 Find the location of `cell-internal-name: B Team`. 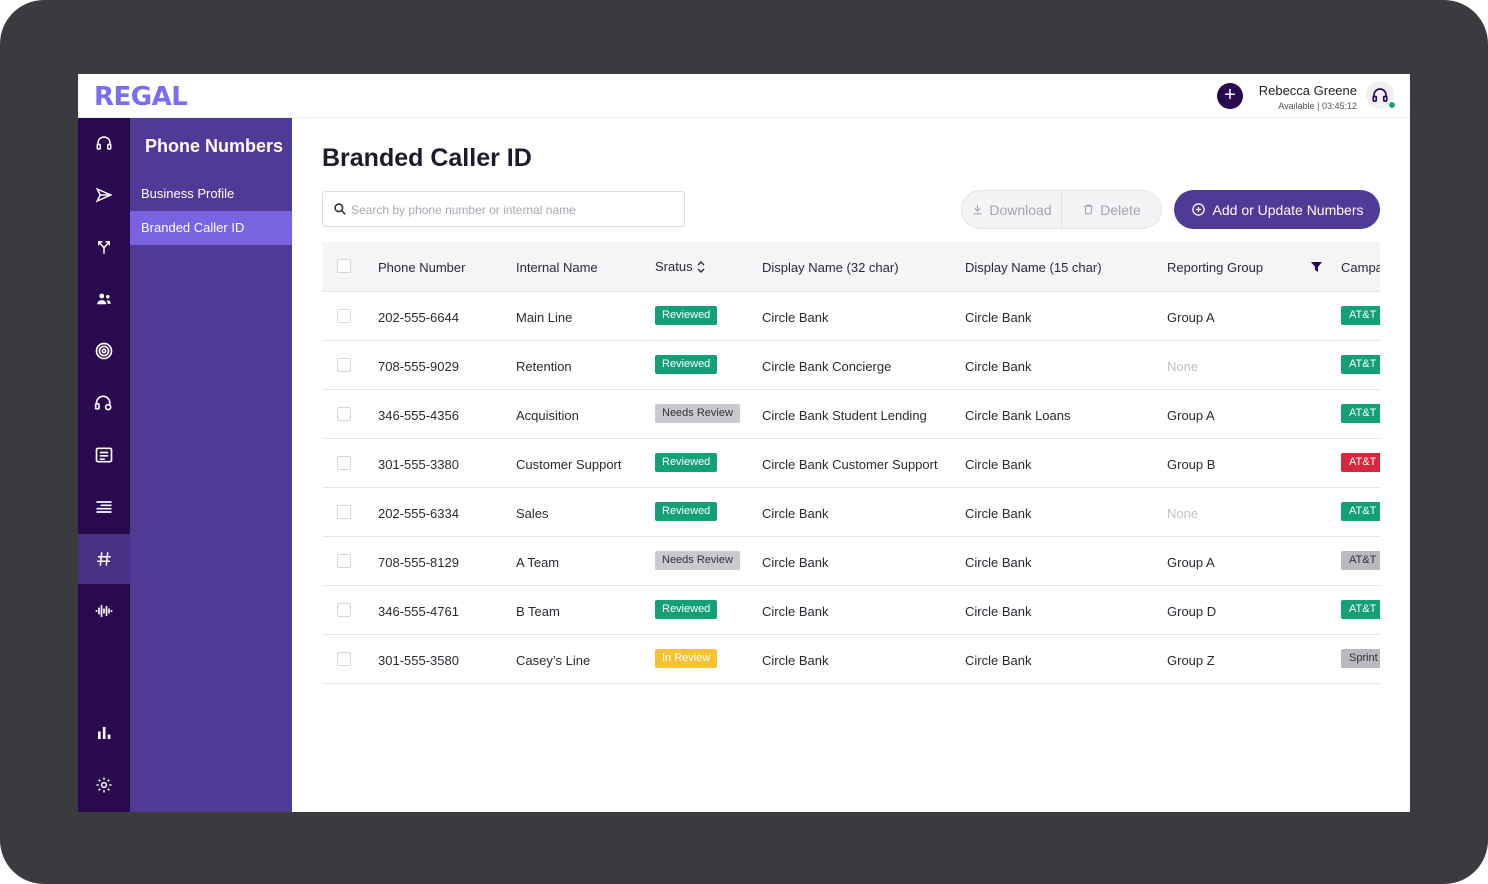

cell-internal-name: B Team is located at coordinates (538, 611).